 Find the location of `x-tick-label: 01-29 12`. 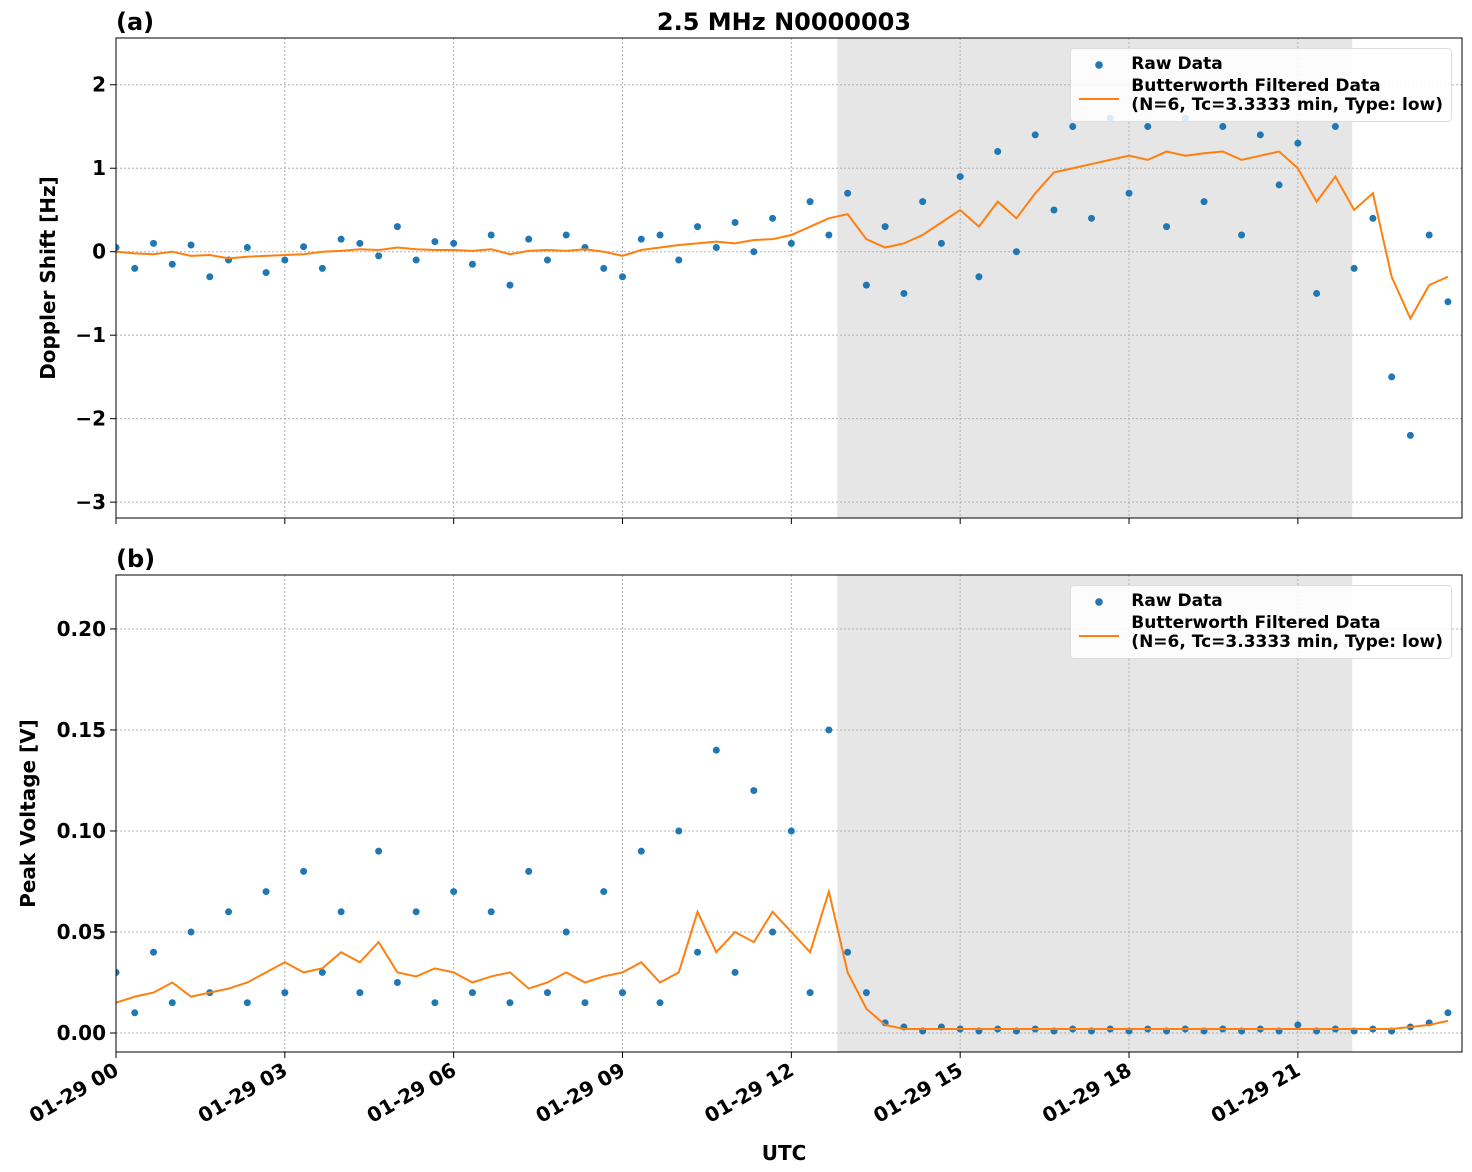

x-tick-label: 01-29 12 is located at coordinates (749, 1093).